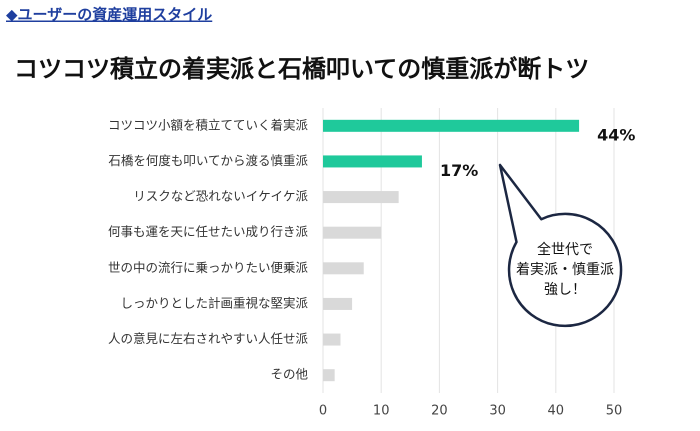 The image size is (700, 431). What do you see at coordinates (220, 196) in the screenshot?
I see `category-label: リスクなど恐れないイケイケ派` at bounding box center [220, 196].